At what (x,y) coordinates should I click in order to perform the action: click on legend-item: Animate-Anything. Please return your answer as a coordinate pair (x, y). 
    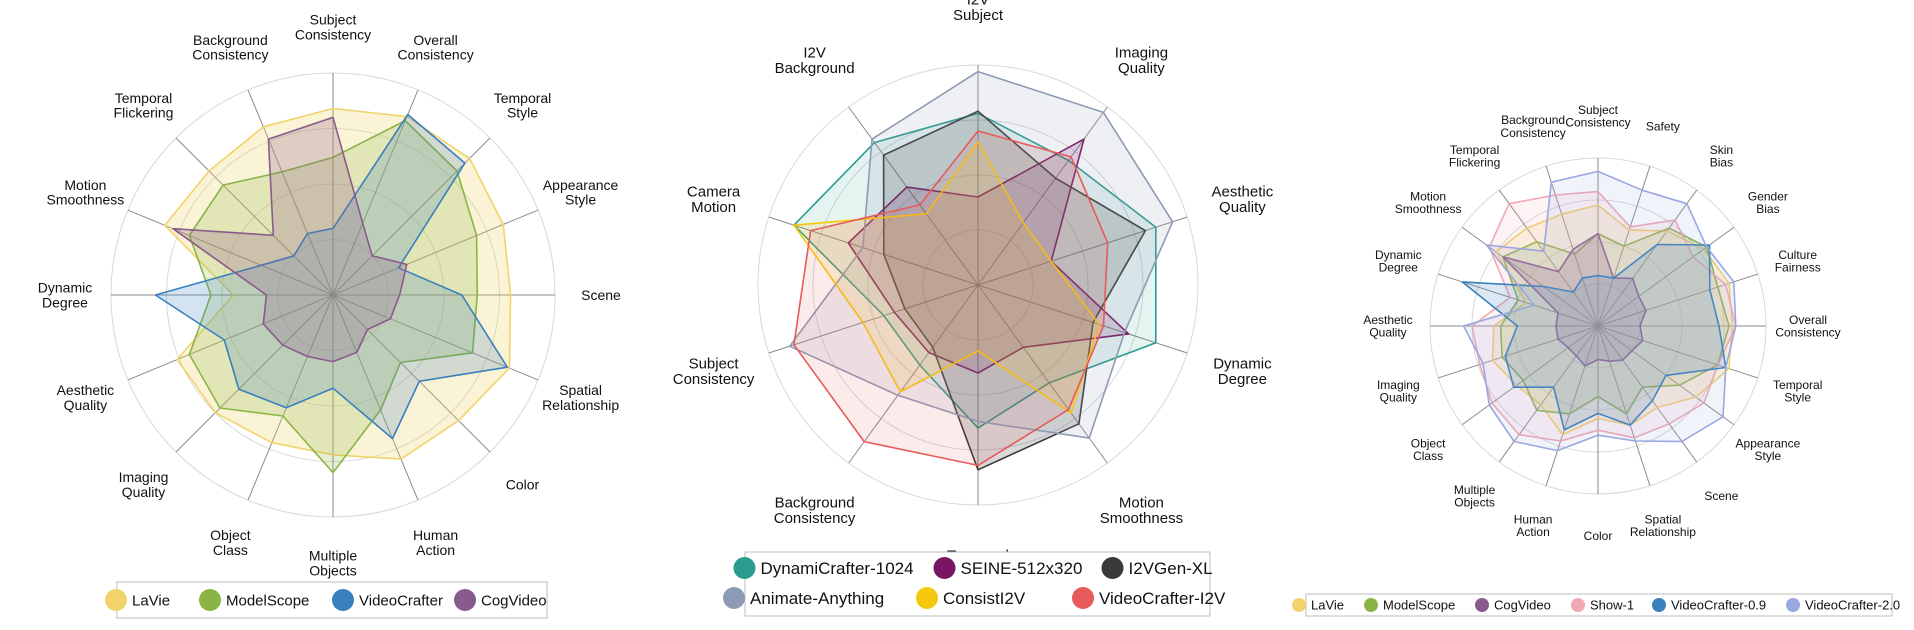
    Looking at the image, I should click on (803, 598).